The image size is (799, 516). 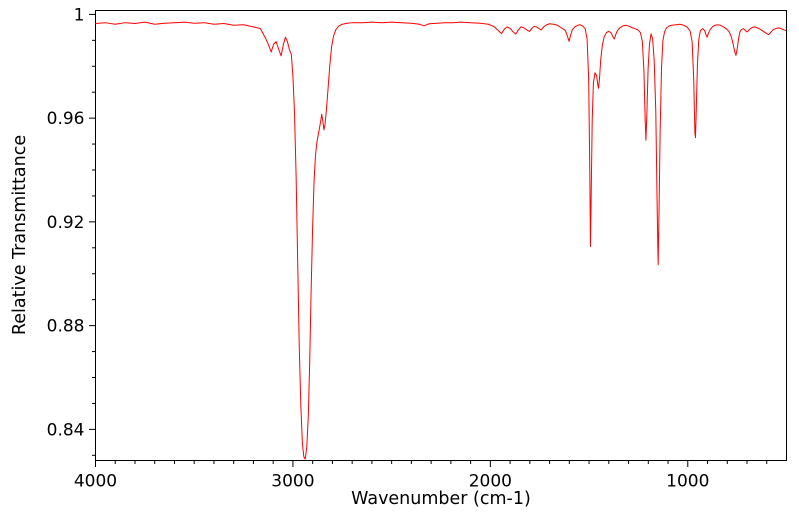 I want to click on x-tick-label: 2000, so click(x=490, y=482).